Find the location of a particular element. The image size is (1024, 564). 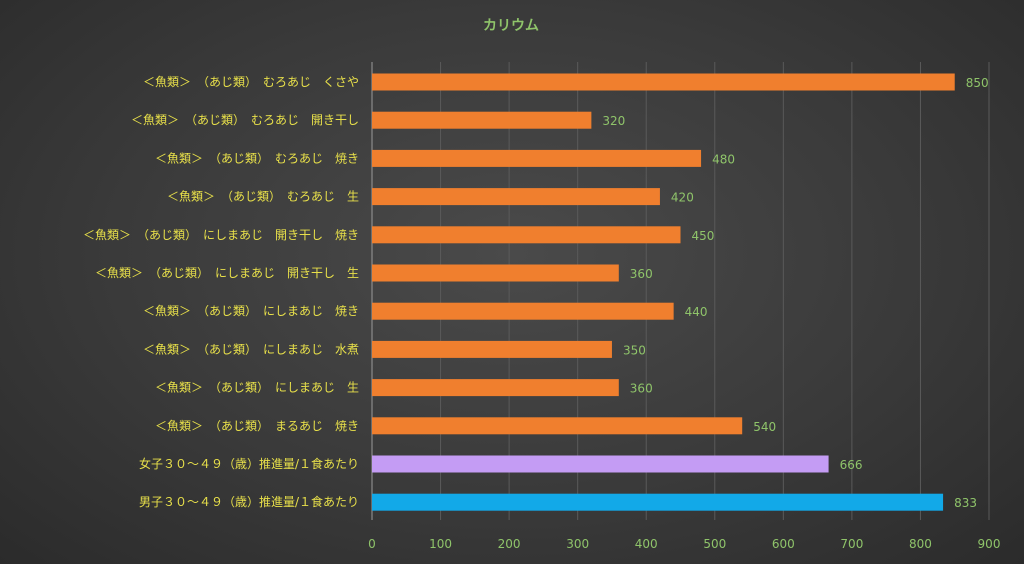

category-label: ＜魚類＞ （あじ類） むろあじ 焼き is located at coordinates (257, 158).